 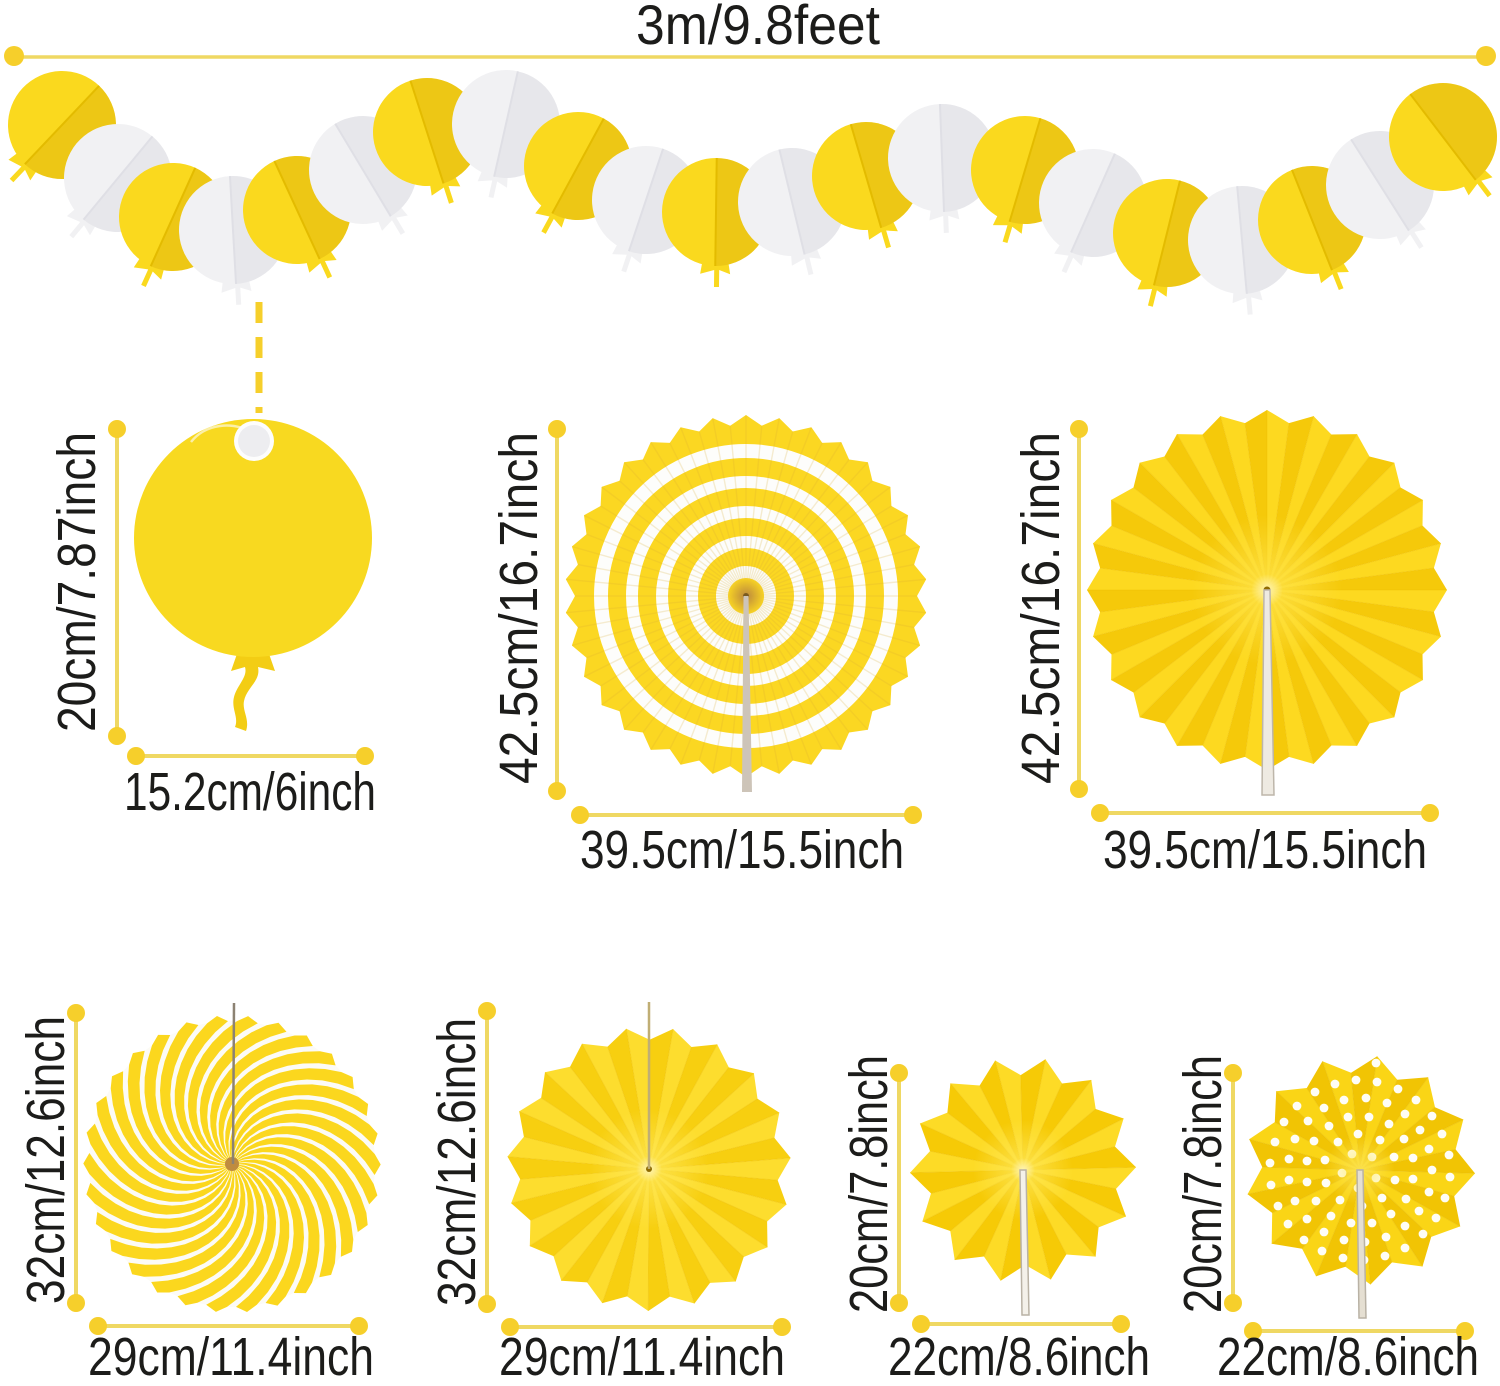 I want to click on svg-text: 15.2cm/6inch, so click(x=250, y=792).